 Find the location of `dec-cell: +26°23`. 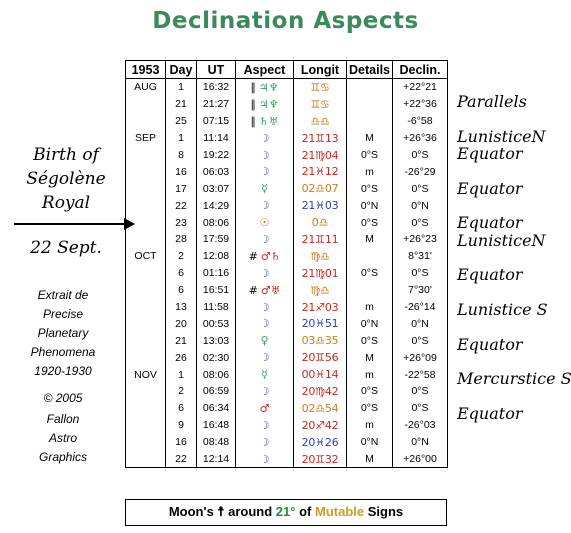

dec-cell: +26°23 is located at coordinates (420, 239).